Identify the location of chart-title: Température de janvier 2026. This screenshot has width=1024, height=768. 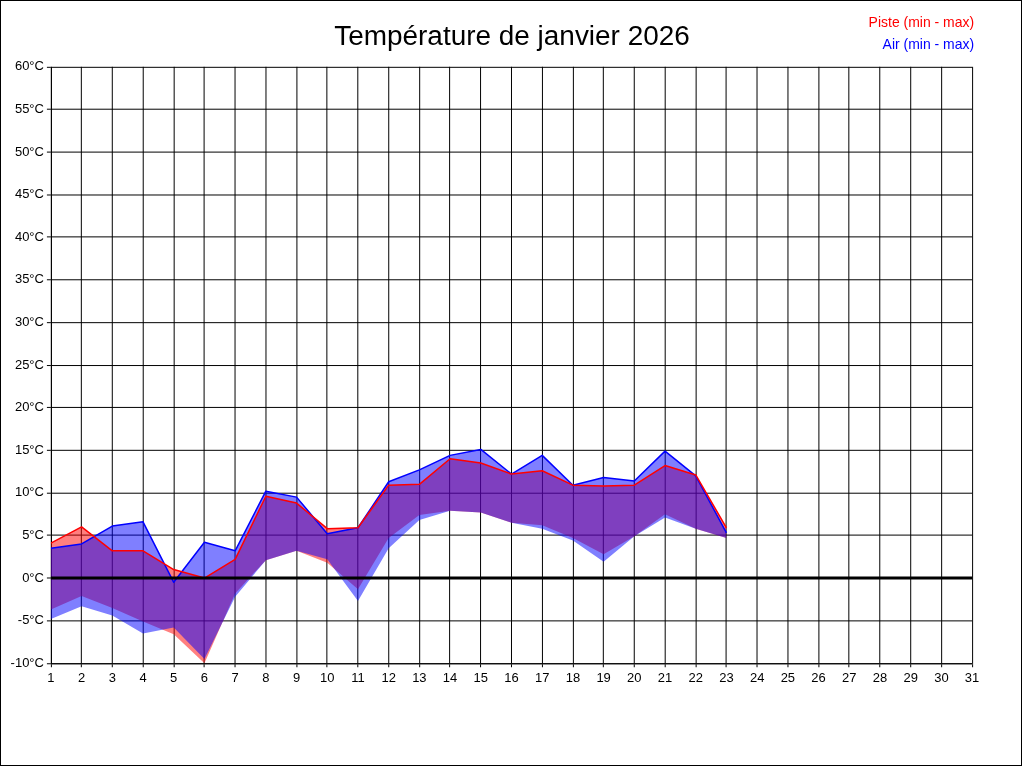
(512, 35).